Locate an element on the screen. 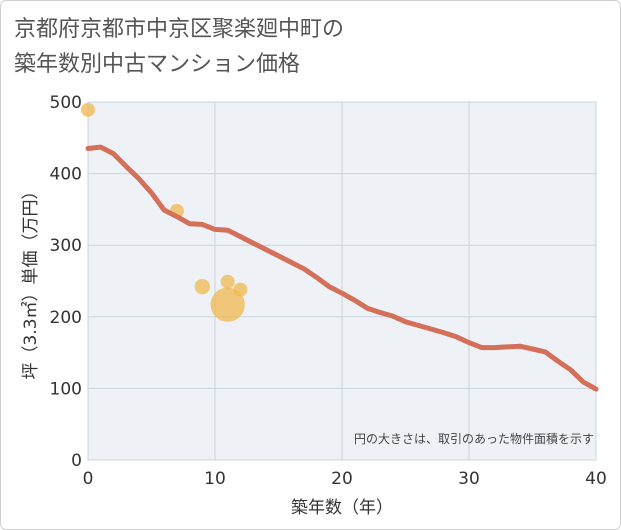  y-tick-label: 500 is located at coordinates (66, 103).